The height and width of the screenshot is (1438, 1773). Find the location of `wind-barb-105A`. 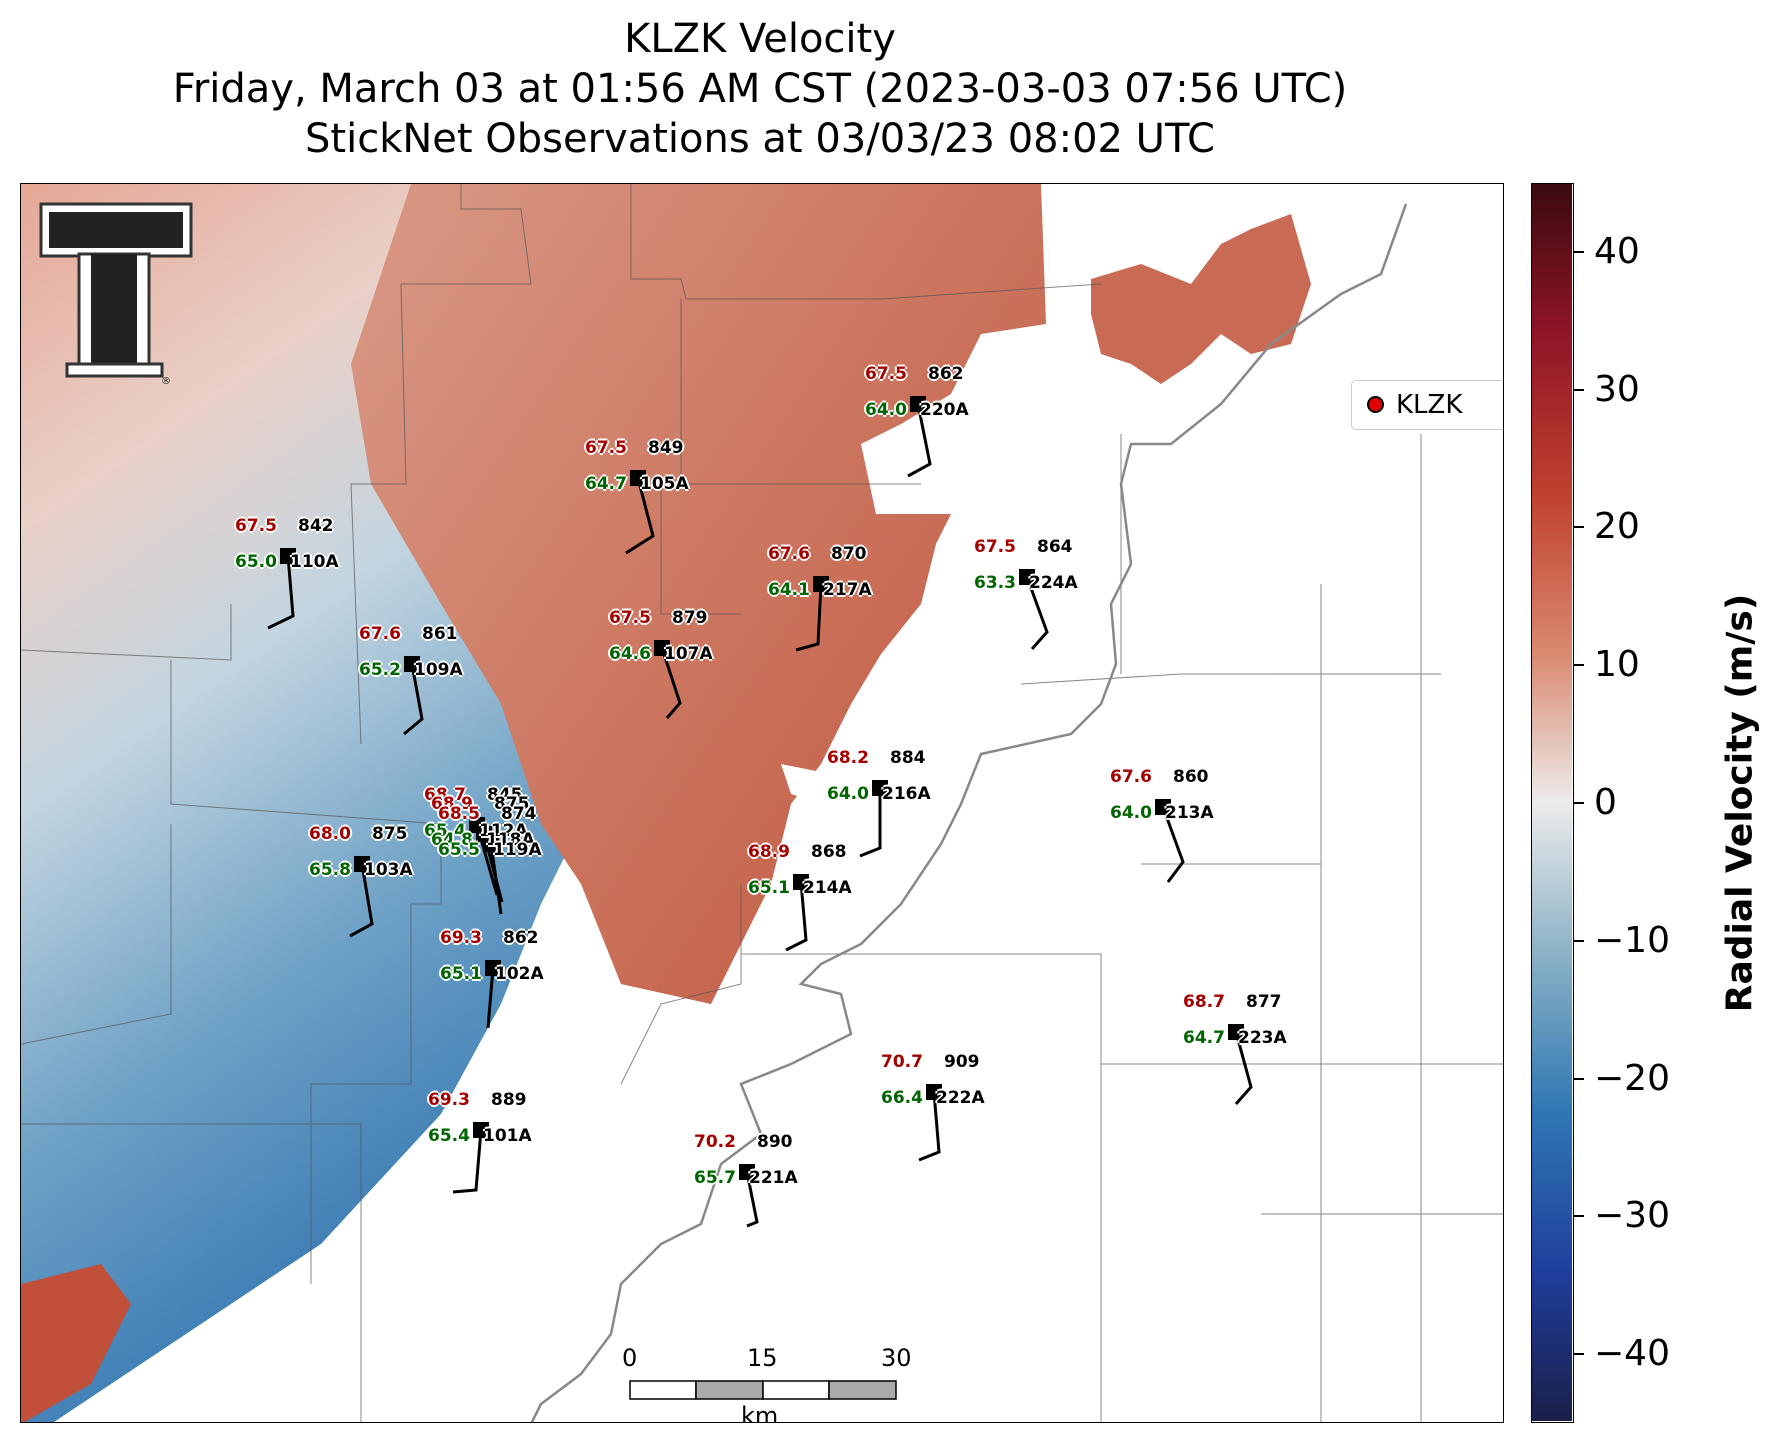

wind-barb-105A is located at coordinates (640, 516).